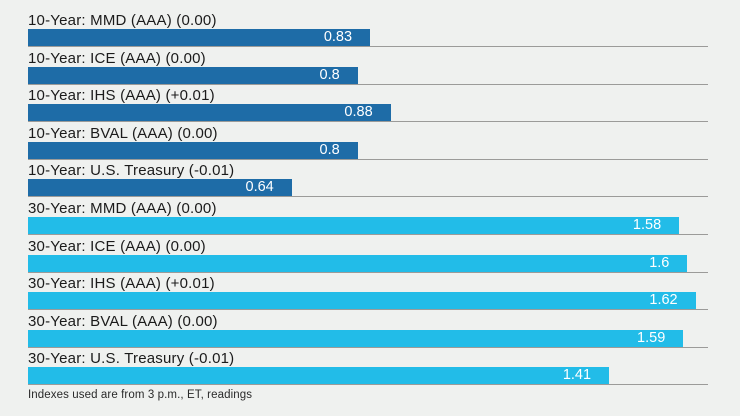  Describe the element at coordinates (117, 58) in the screenshot. I see `bar-label: 10-Year: ICE (AAA) (0.00)` at that location.